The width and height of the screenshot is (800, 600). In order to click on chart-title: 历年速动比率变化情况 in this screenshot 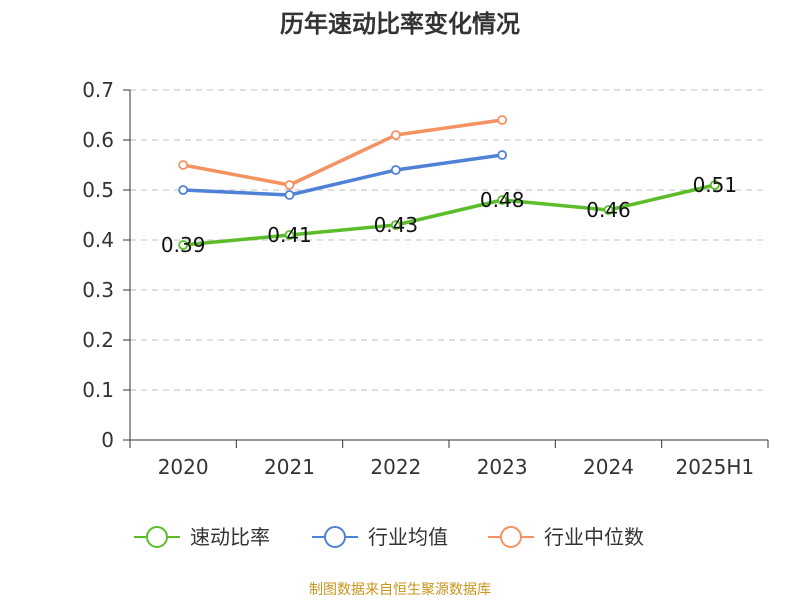, I will do `click(400, 24)`.